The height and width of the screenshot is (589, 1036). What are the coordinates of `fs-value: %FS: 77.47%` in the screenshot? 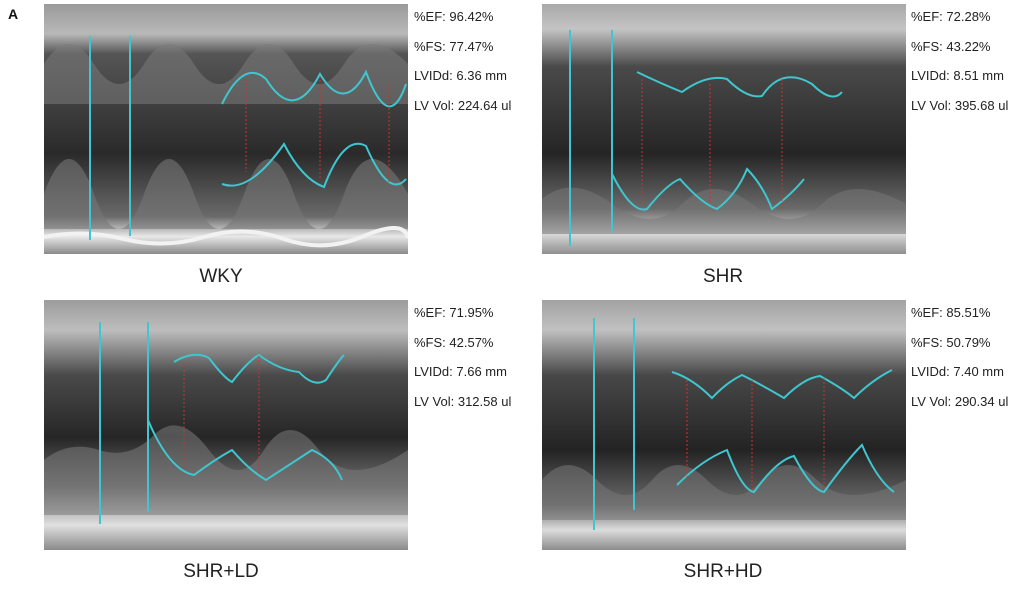 It's located at (454, 46).